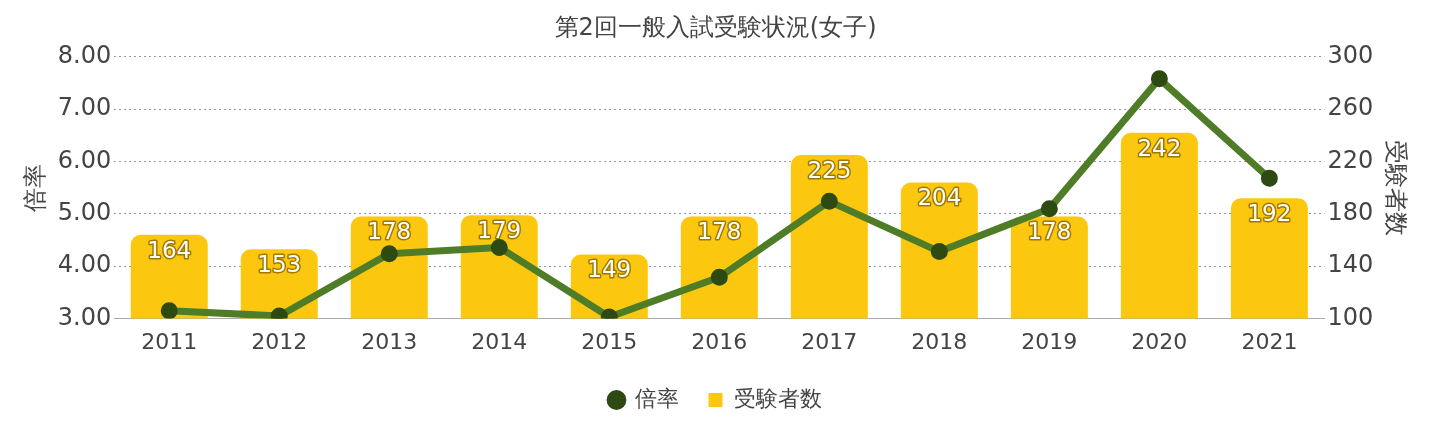 This screenshot has height=429, width=1431. What do you see at coordinates (1159, 341) in the screenshot?
I see `x-tick-label: 2020` at bounding box center [1159, 341].